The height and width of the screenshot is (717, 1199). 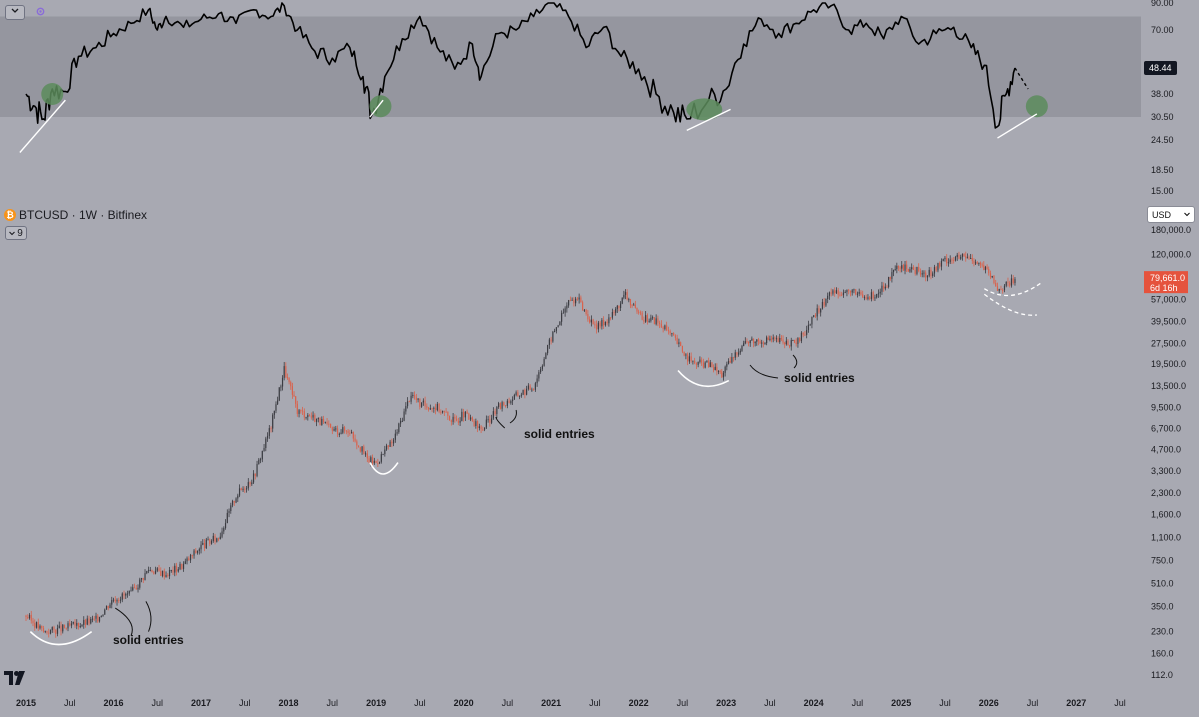 I want to click on collapse-pane-button, so click(x=15, y=12).